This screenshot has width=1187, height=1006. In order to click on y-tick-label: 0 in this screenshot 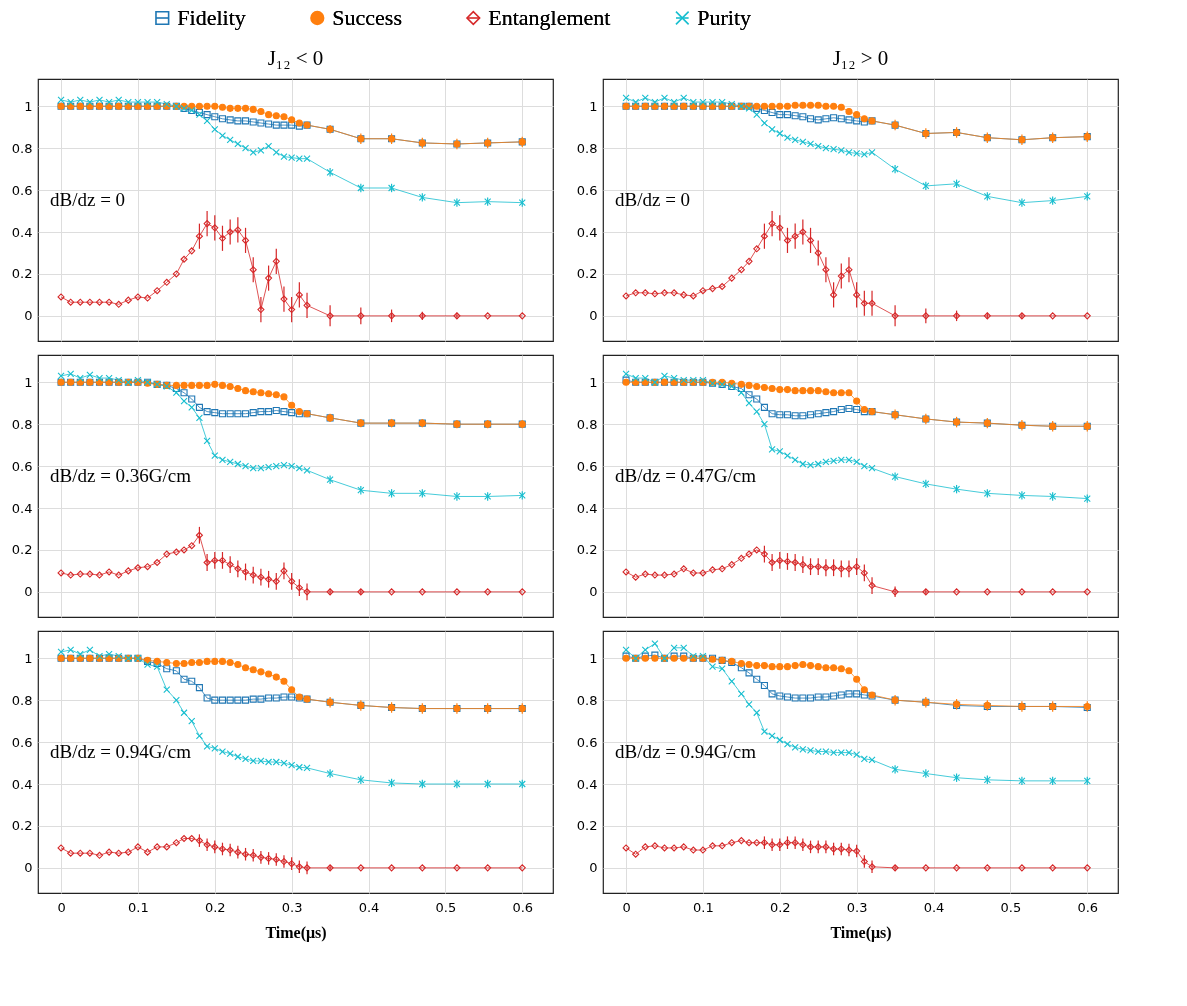, I will do `click(593, 592)`.